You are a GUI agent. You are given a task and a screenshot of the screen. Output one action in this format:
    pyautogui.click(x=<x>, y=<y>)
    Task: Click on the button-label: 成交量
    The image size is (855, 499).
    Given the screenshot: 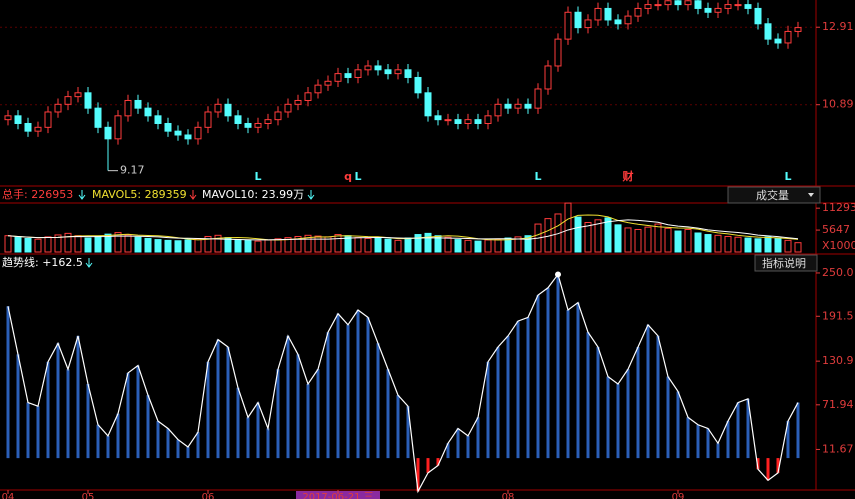 What is the action you would take?
    pyautogui.click(x=772, y=195)
    